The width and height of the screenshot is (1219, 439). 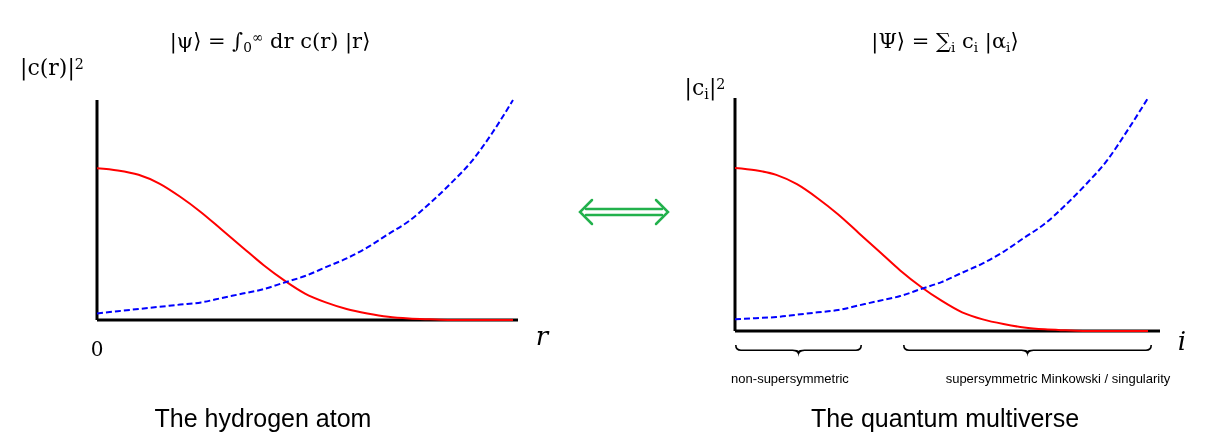 I want to click on text: supersymmetric Minkowski / singularity, so click(x=1058, y=378).